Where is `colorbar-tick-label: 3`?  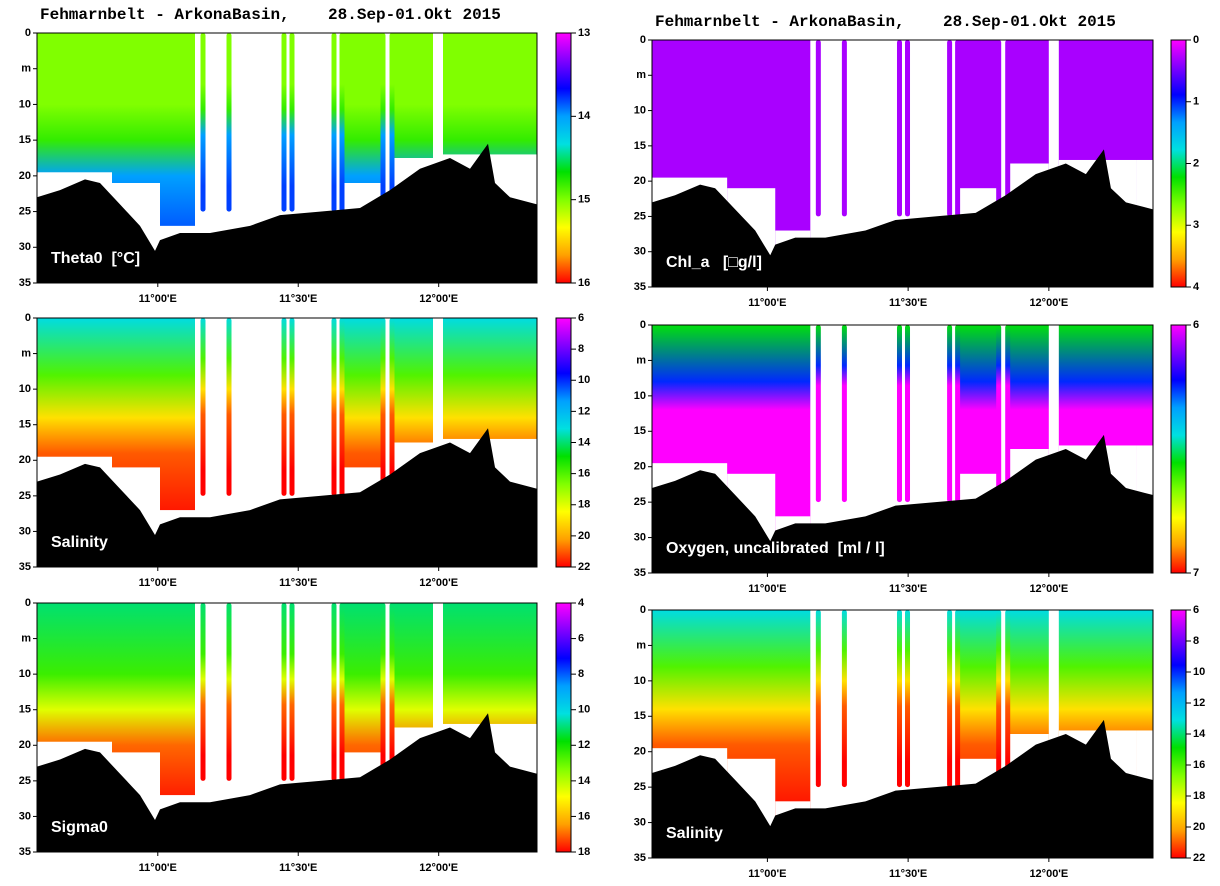 colorbar-tick-label: 3 is located at coordinates (1196, 225).